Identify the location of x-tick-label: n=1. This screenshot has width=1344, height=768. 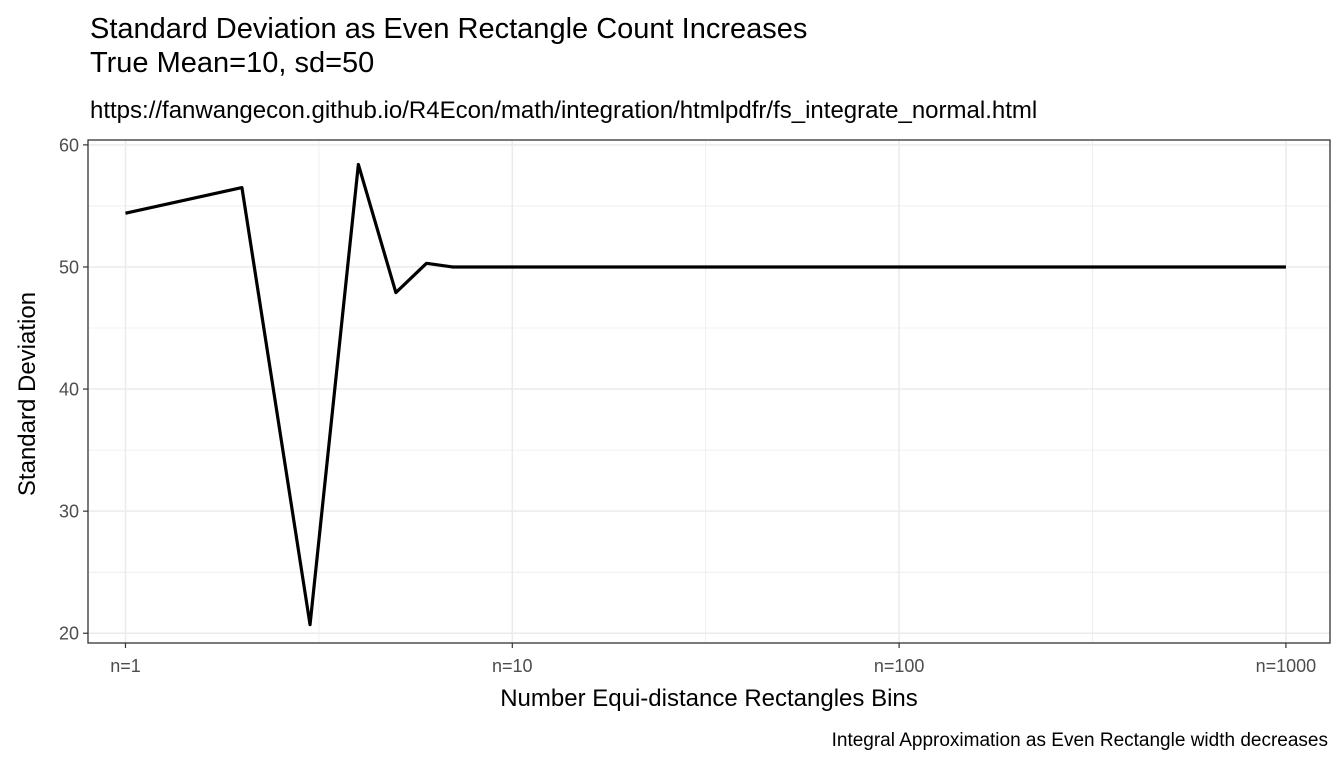
(125, 666).